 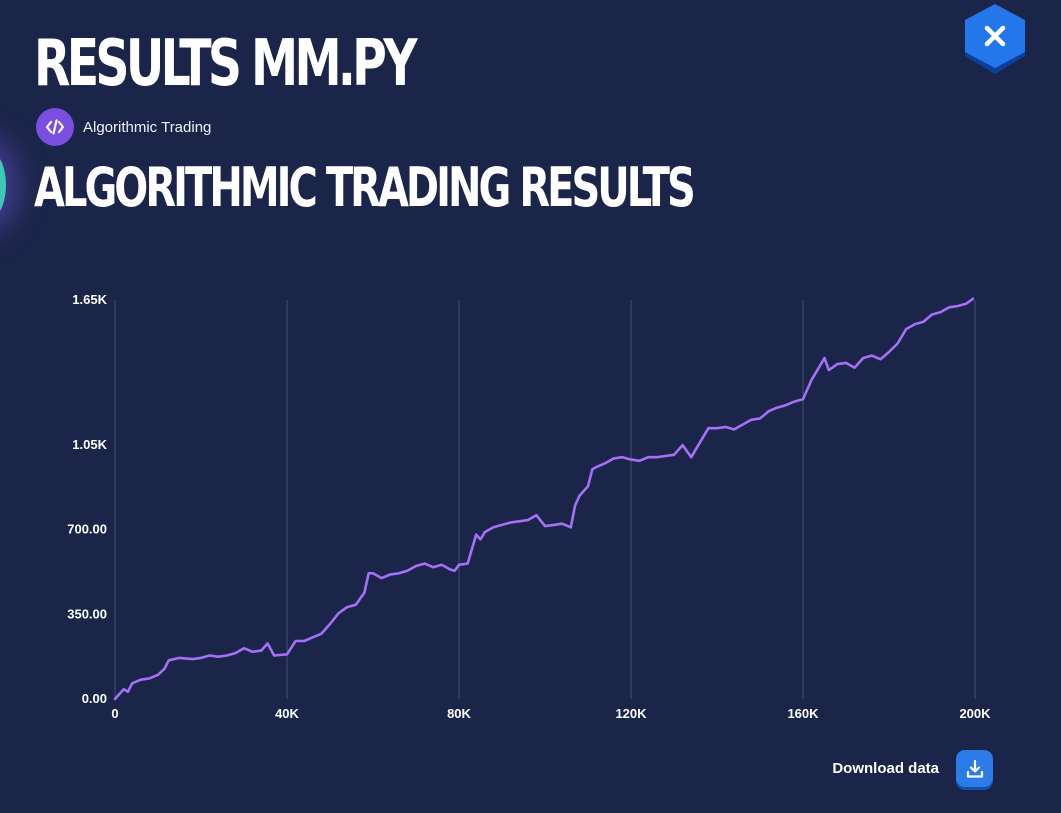 I want to click on download-label: Download data, so click(x=885, y=768).